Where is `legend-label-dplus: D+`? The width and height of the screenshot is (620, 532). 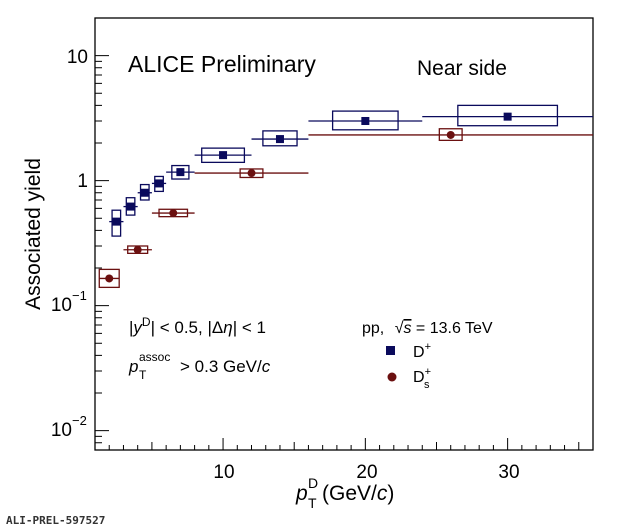
legend-label-dplus: D+ is located at coordinates (422, 351).